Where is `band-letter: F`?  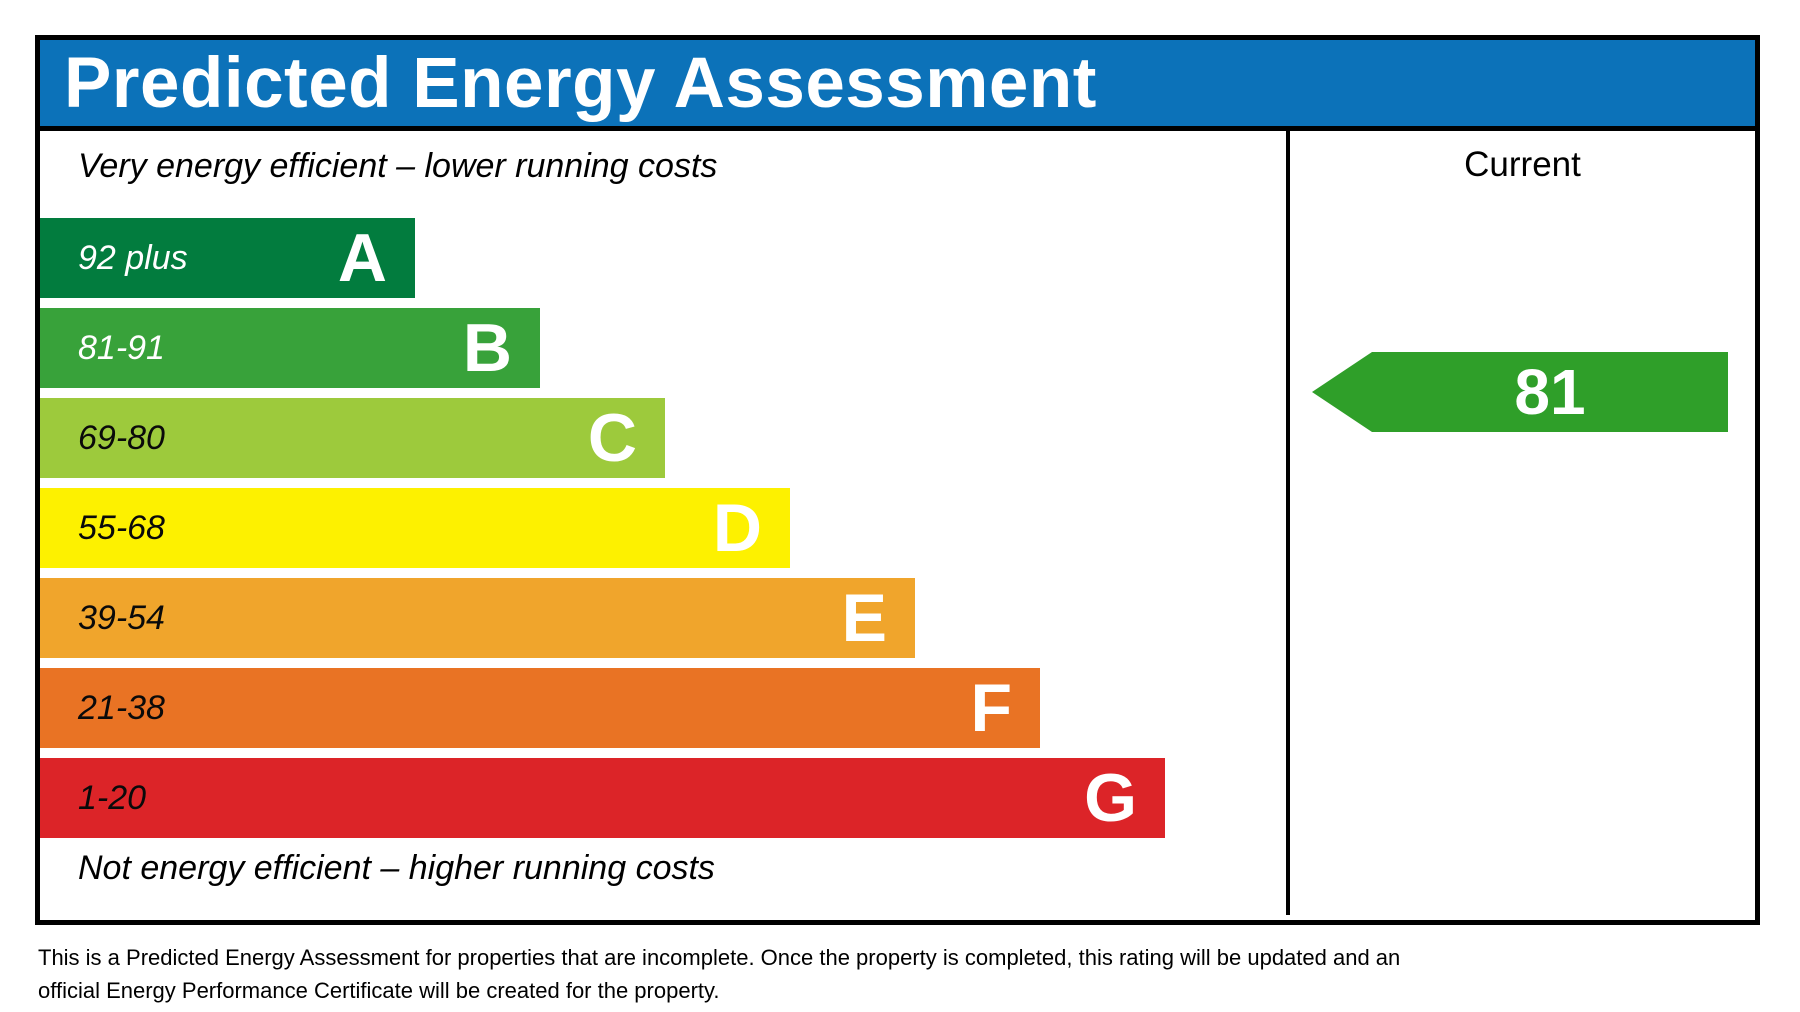
band-letter: F is located at coordinates (991, 708).